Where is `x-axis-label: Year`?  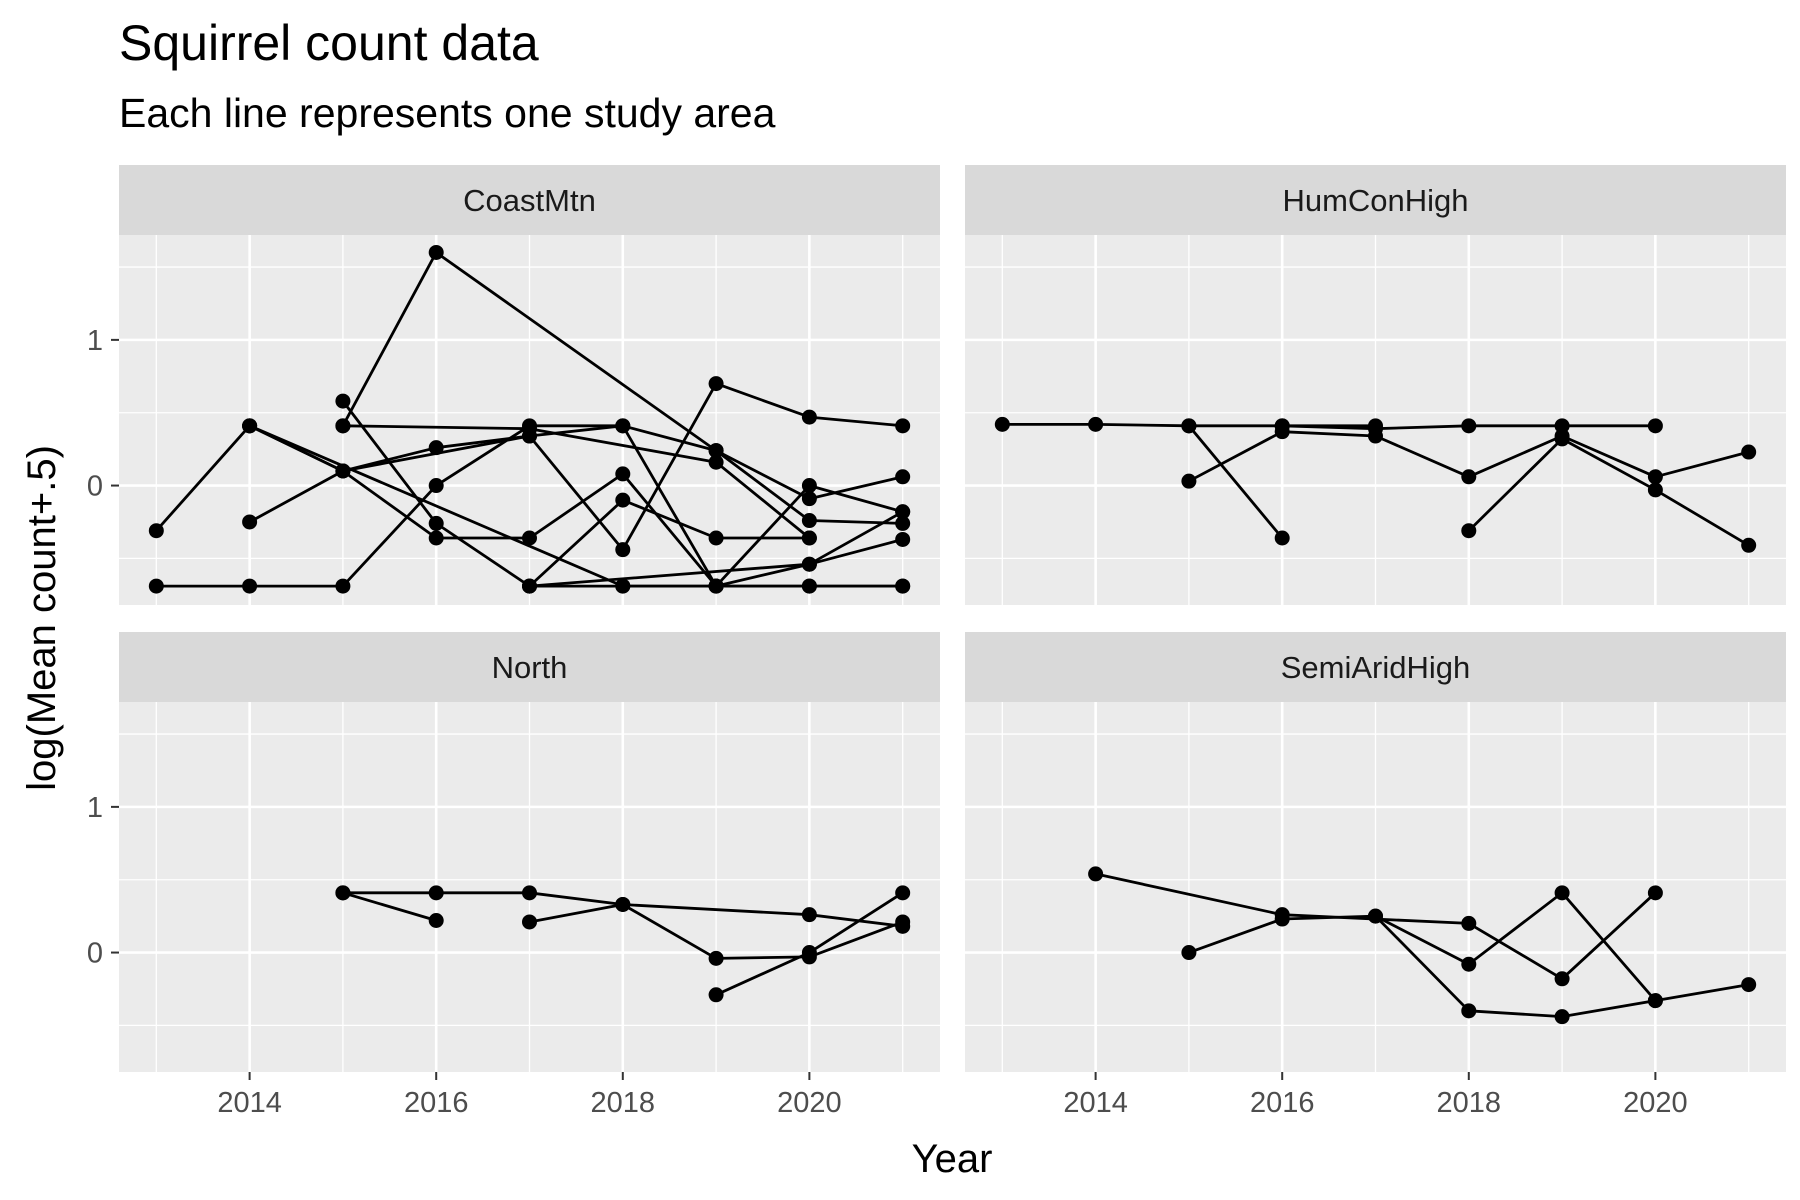 x-axis-label: Year is located at coordinates (952, 1159).